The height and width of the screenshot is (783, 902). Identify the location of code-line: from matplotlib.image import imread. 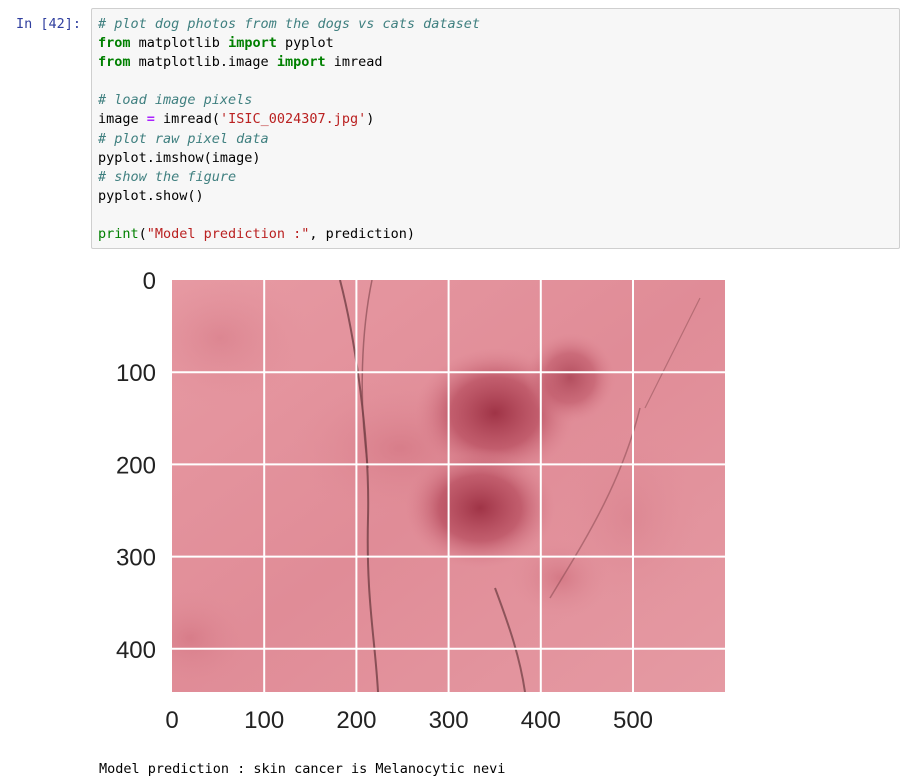
(289, 62).